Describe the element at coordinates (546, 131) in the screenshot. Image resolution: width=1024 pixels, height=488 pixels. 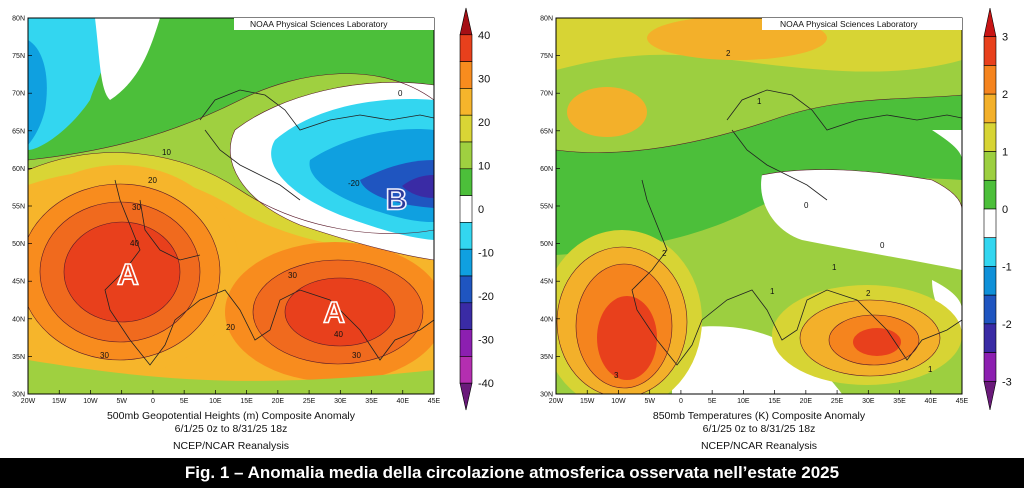
I see `lat-label: 65N` at that location.